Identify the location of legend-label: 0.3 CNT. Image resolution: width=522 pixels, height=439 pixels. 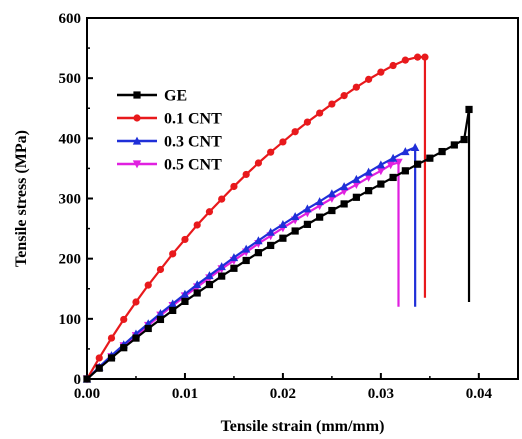
(193, 142).